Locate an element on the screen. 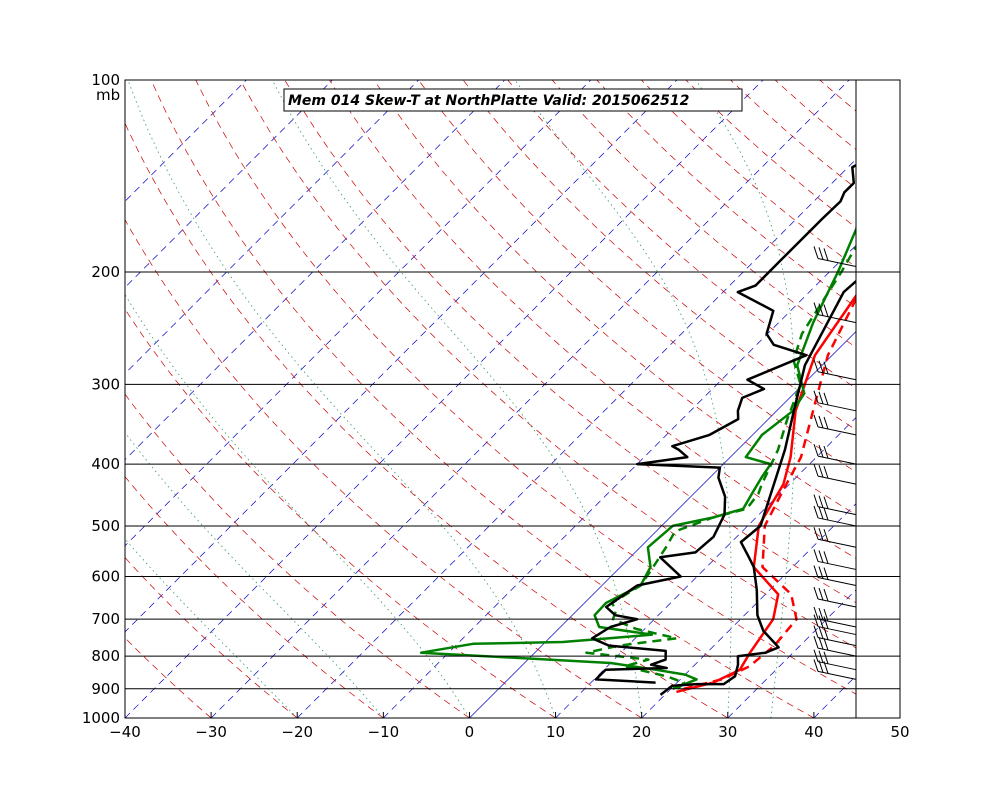  wind-barbs is located at coordinates (835, 463).